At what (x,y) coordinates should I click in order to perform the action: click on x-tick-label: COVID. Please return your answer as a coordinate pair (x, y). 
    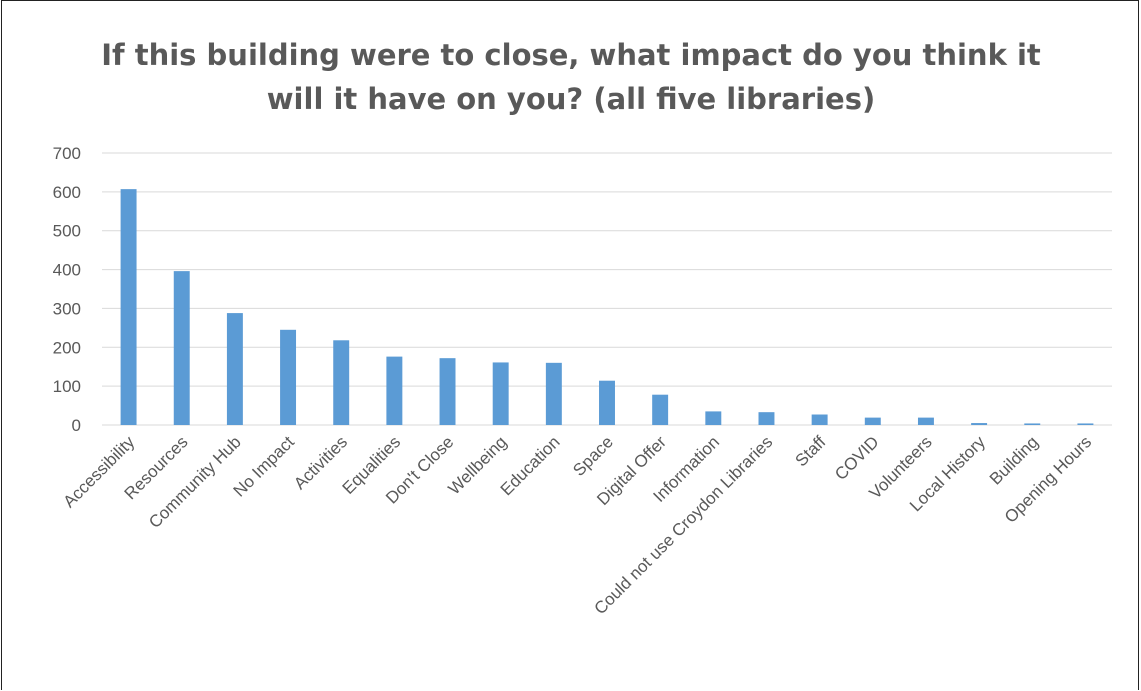
    Looking at the image, I should click on (857, 458).